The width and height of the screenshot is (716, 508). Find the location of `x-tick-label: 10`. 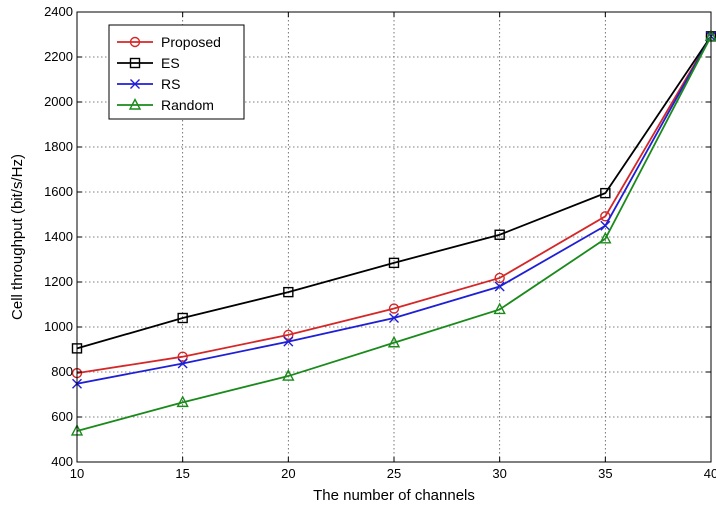

x-tick-label: 10 is located at coordinates (77, 473).